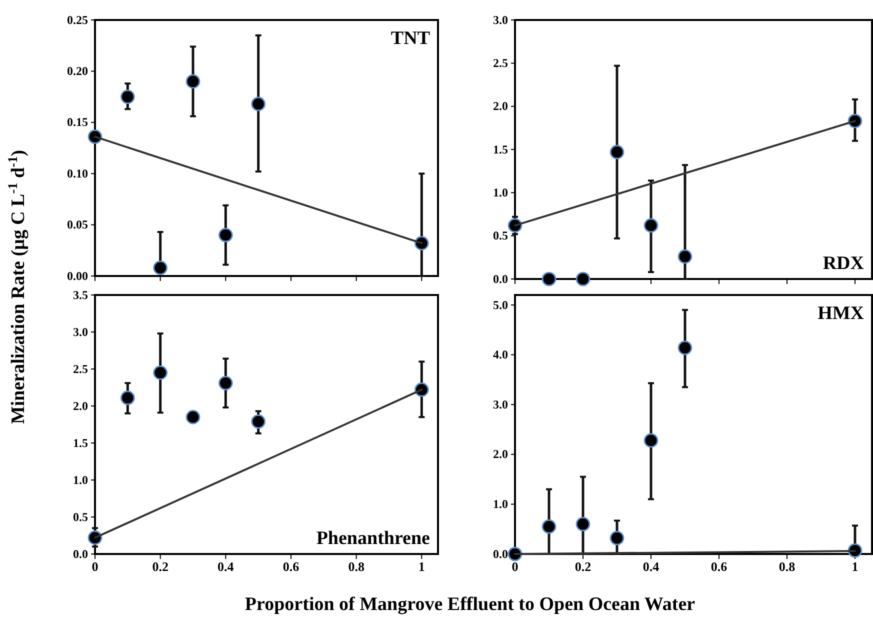  What do you see at coordinates (500, 355) in the screenshot?
I see `y-tick-label: 4.0` at bounding box center [500, 355].